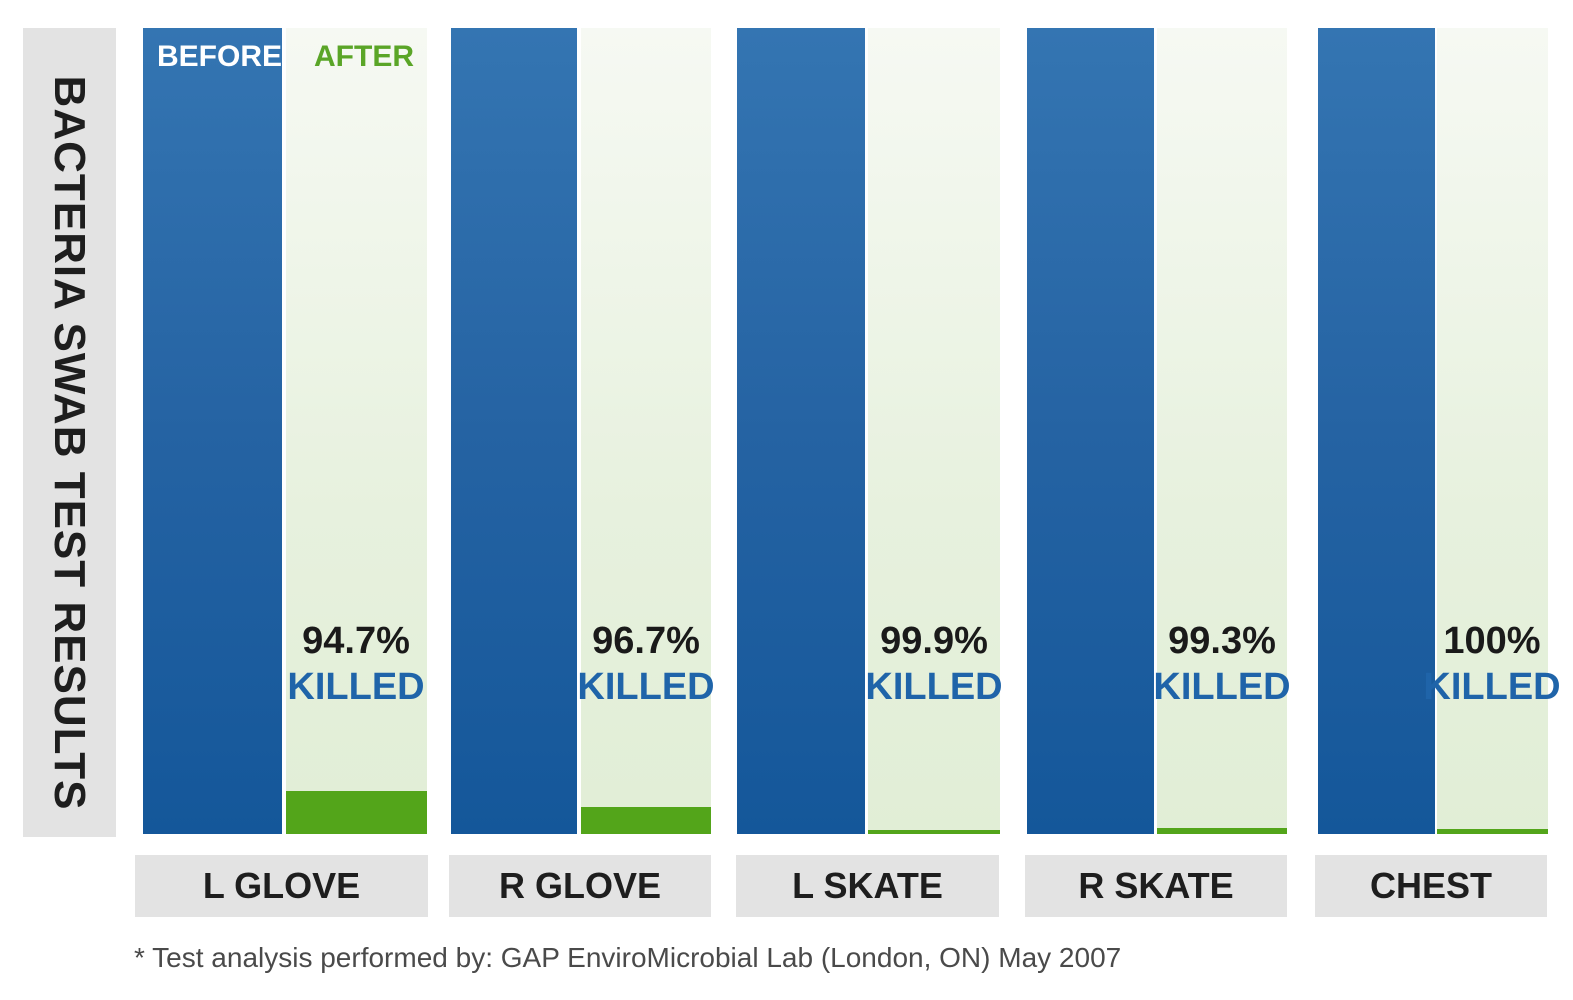 The image size is (1573, 1000). I want to click on killed-percent: 99.3%, so click(1222, 641).